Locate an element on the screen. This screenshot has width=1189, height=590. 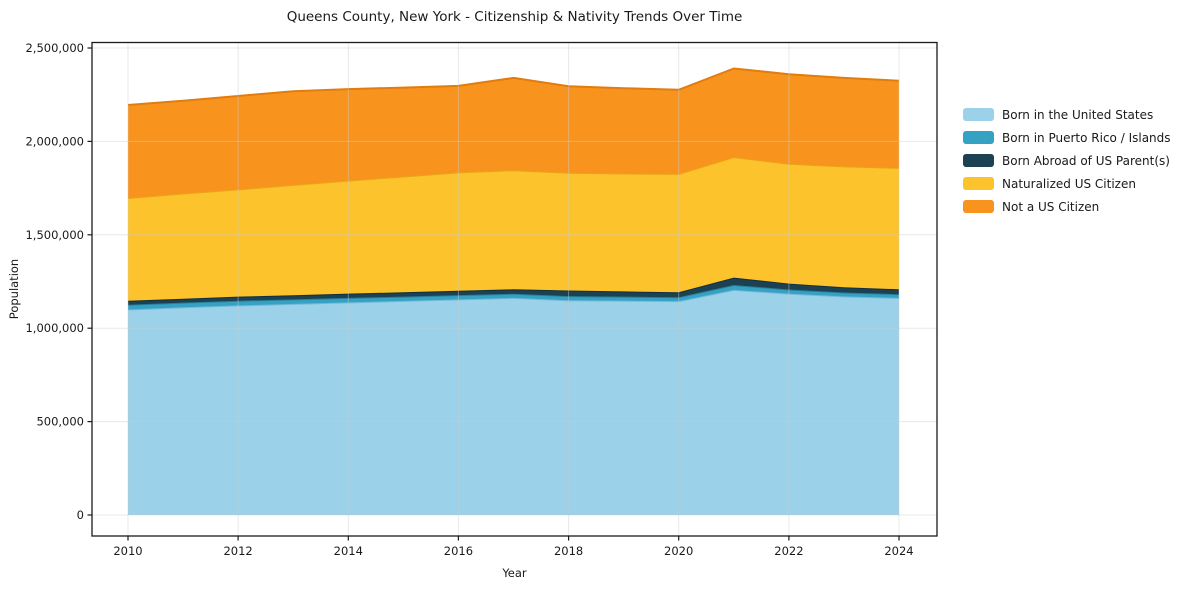
legend-label: Born in the United States is located at coordinates (1078, 114).